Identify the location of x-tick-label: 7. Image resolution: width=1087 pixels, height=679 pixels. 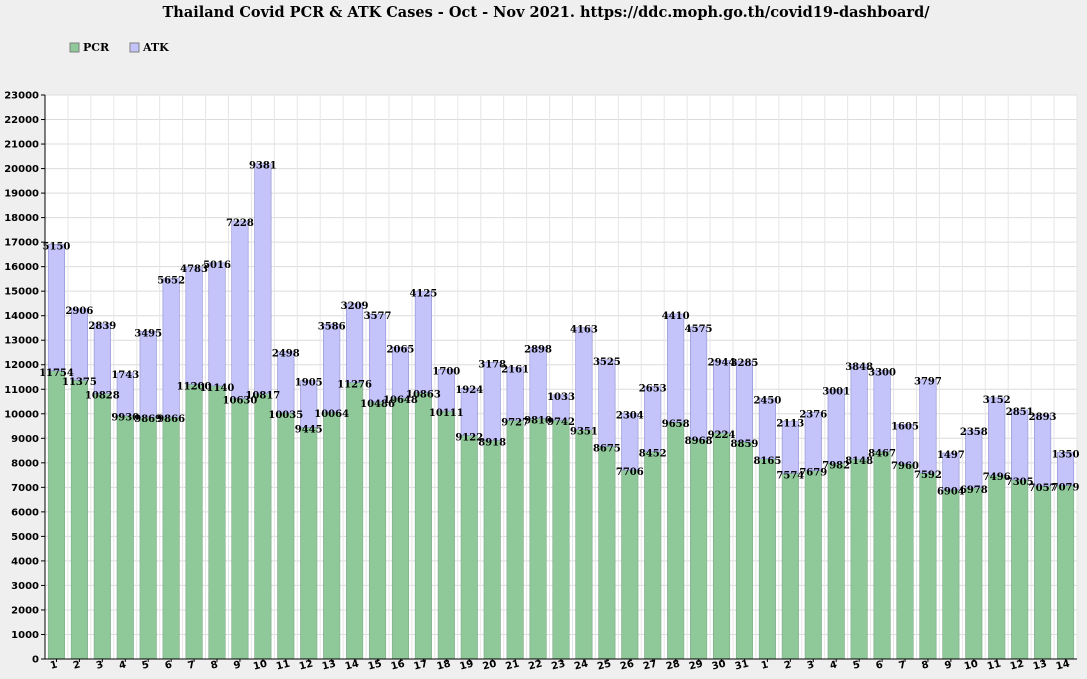
(902, 665).